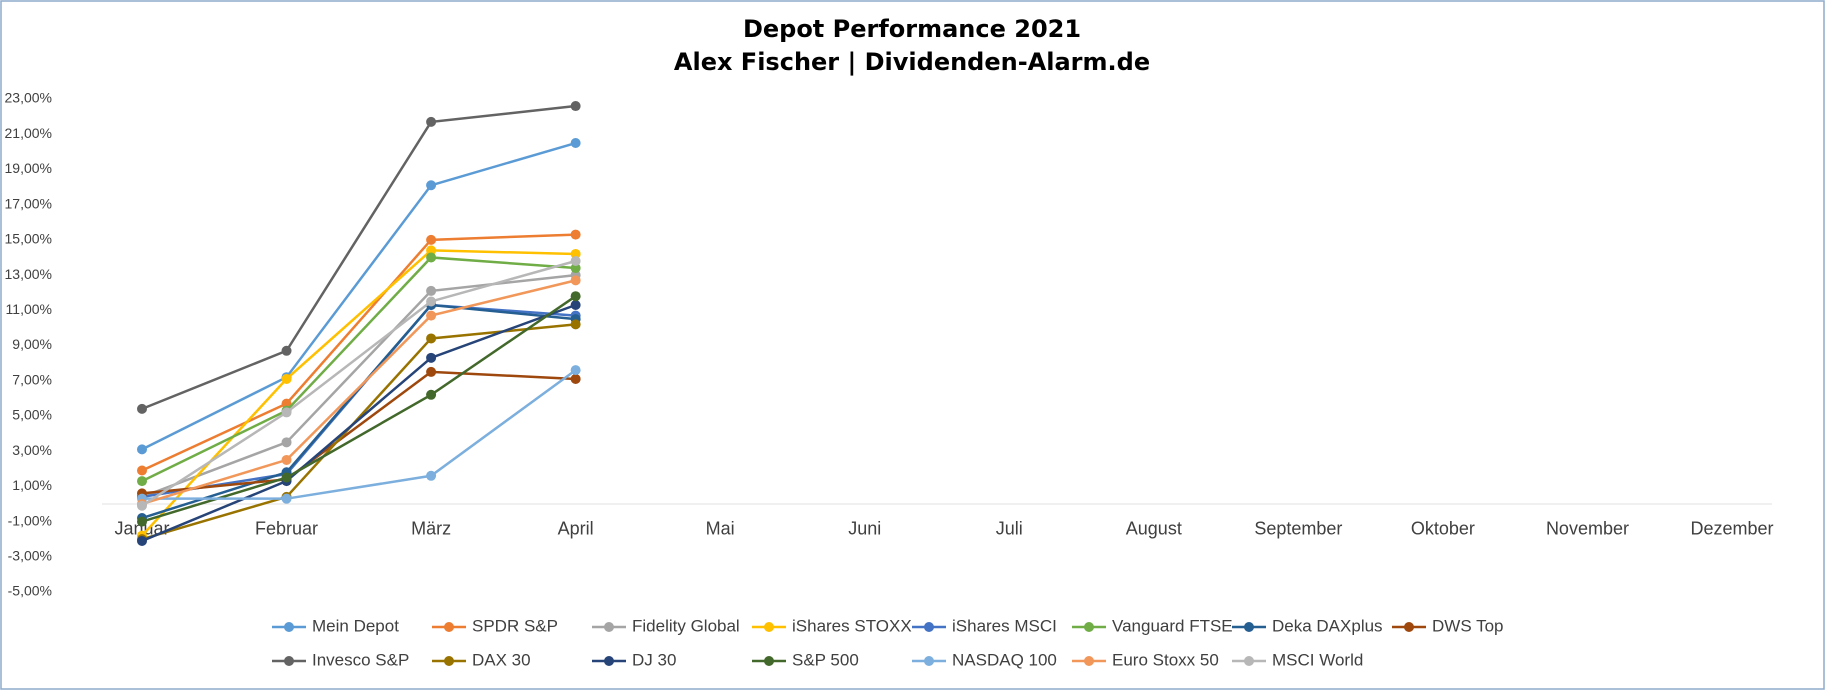  Describe the element at coordinates (1587, 529) in the screenshot. I see `x-tick-label: November` at that location.